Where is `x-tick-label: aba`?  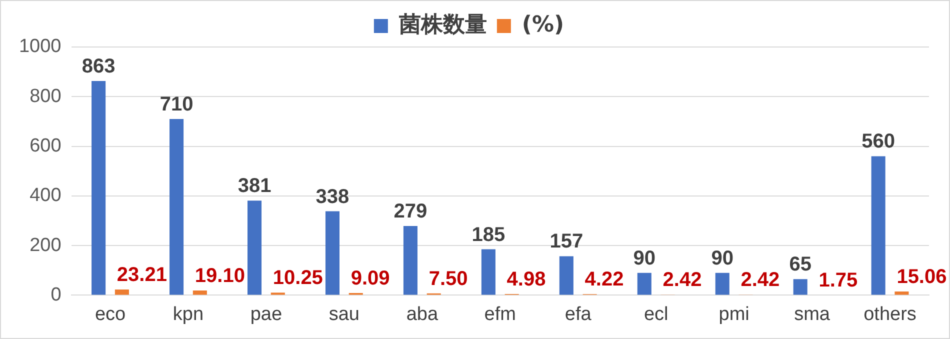
x-tick-label: aba is located at coordinates (422, 314).